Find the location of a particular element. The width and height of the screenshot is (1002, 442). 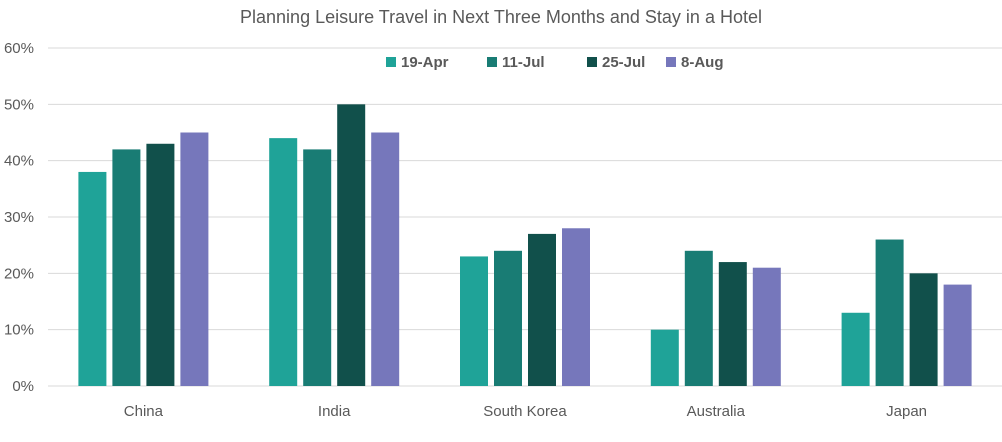

bar-india-19-apr is located at coordinates (283, 262).